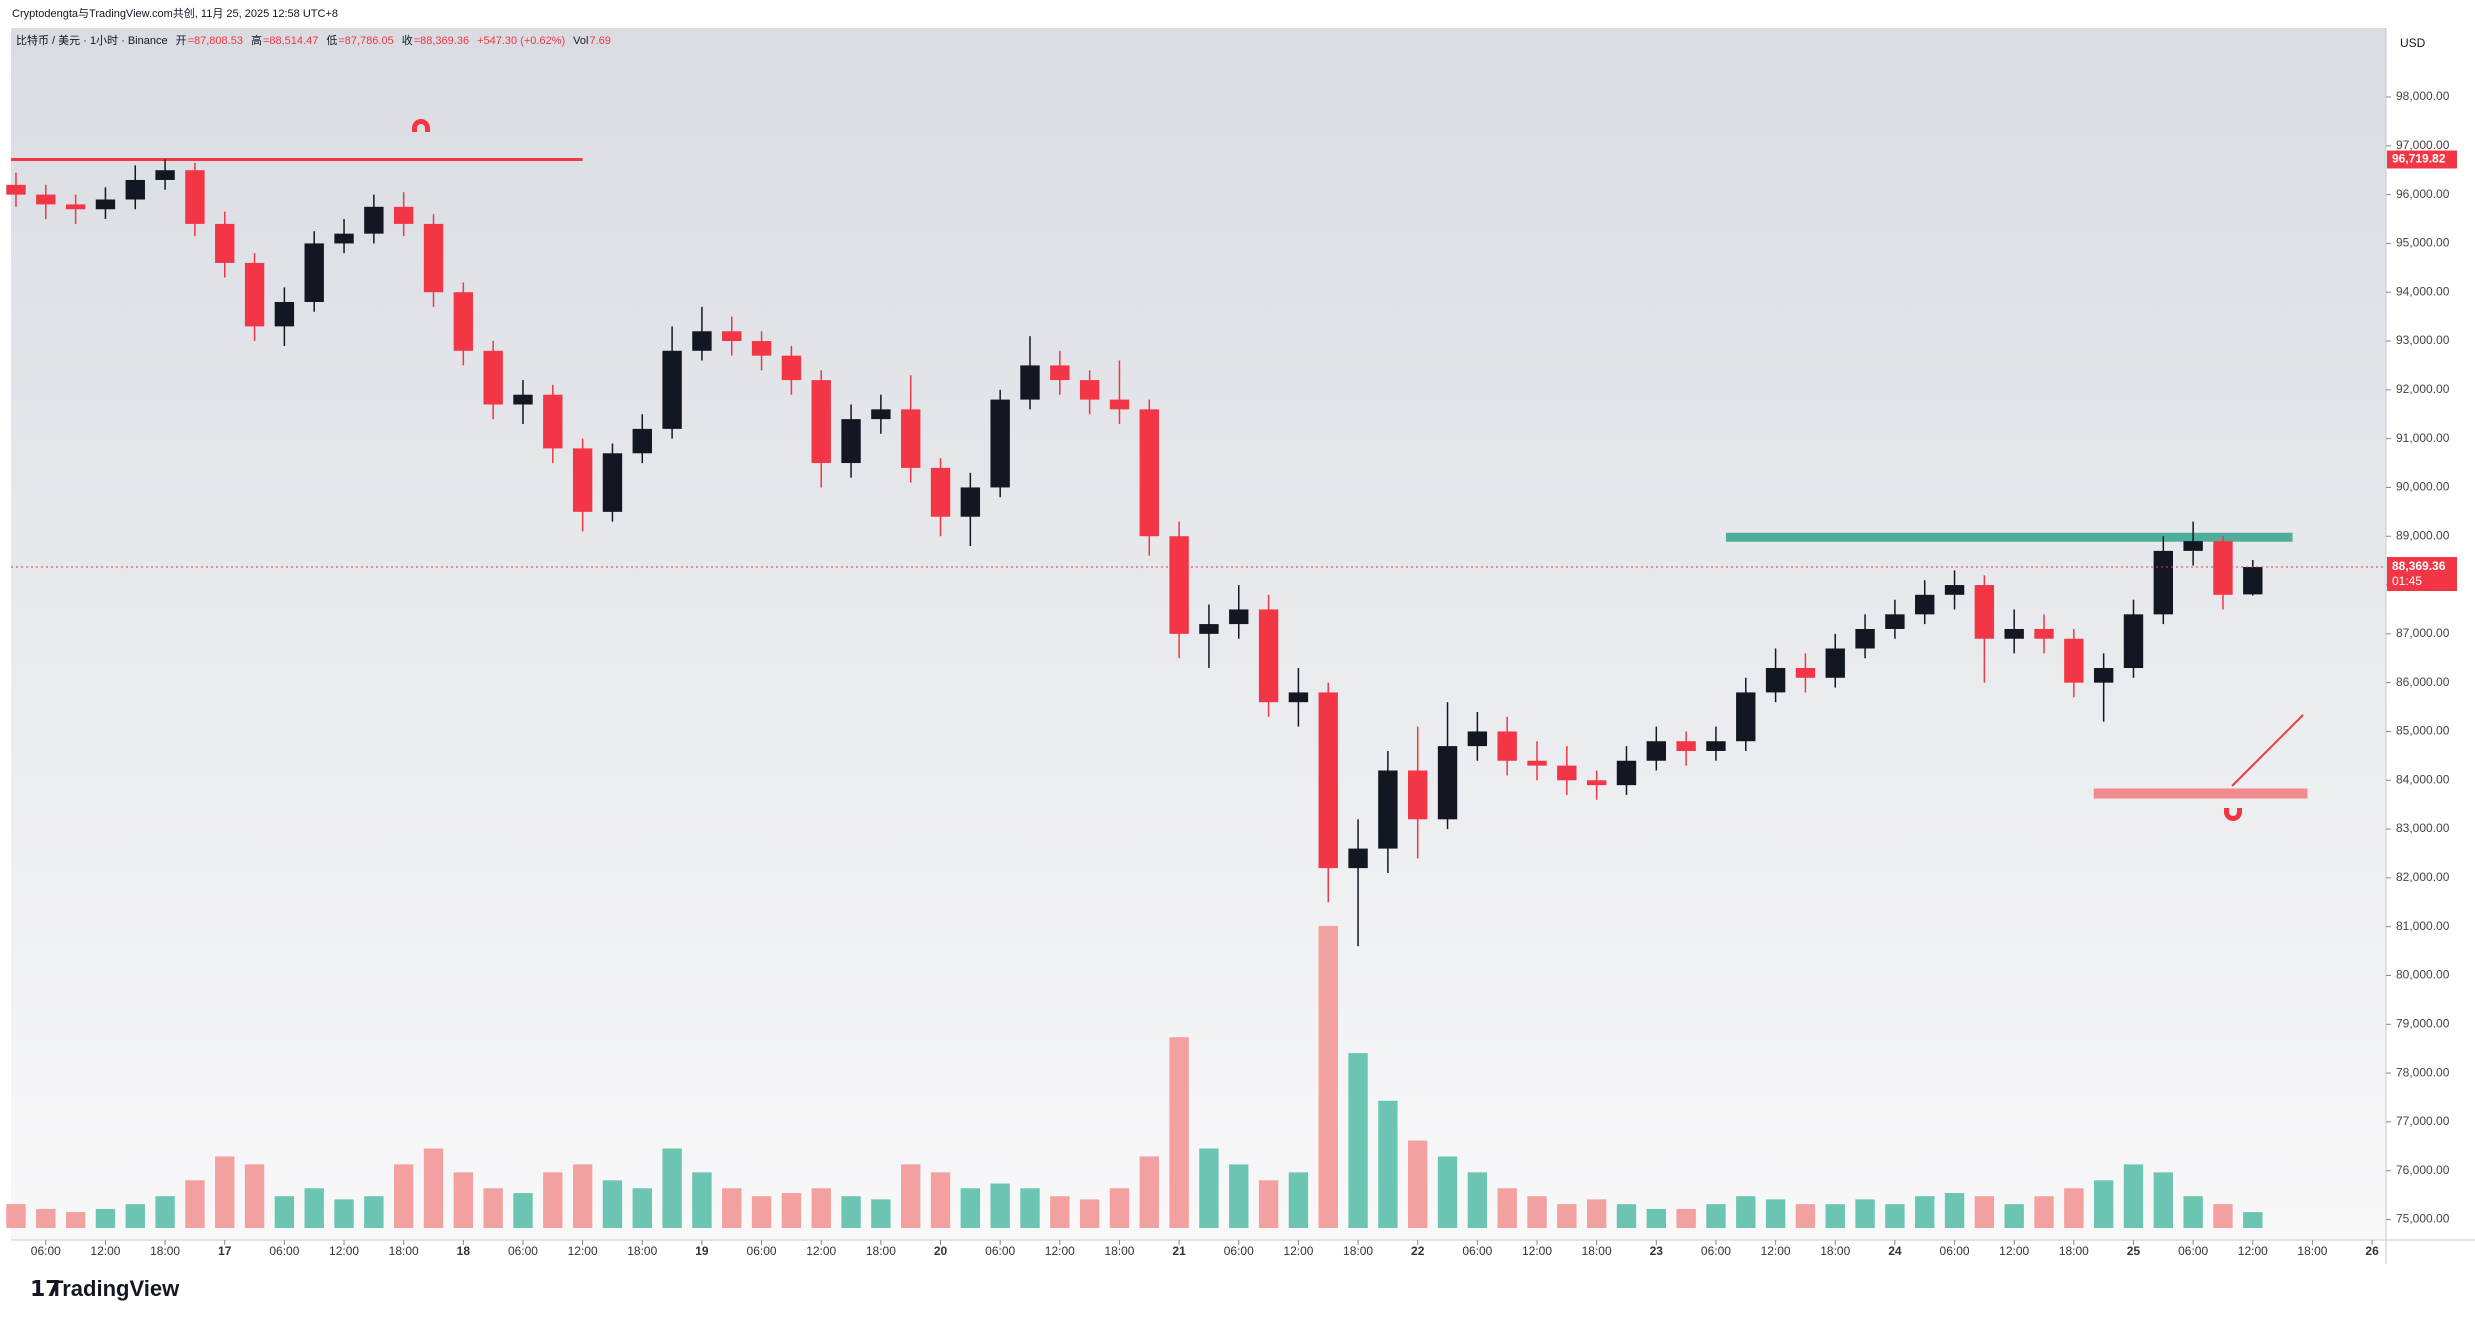 The image size is (2475, 1323). I want to click on y-tick-label: 90,000.00, so click(2423, 487).